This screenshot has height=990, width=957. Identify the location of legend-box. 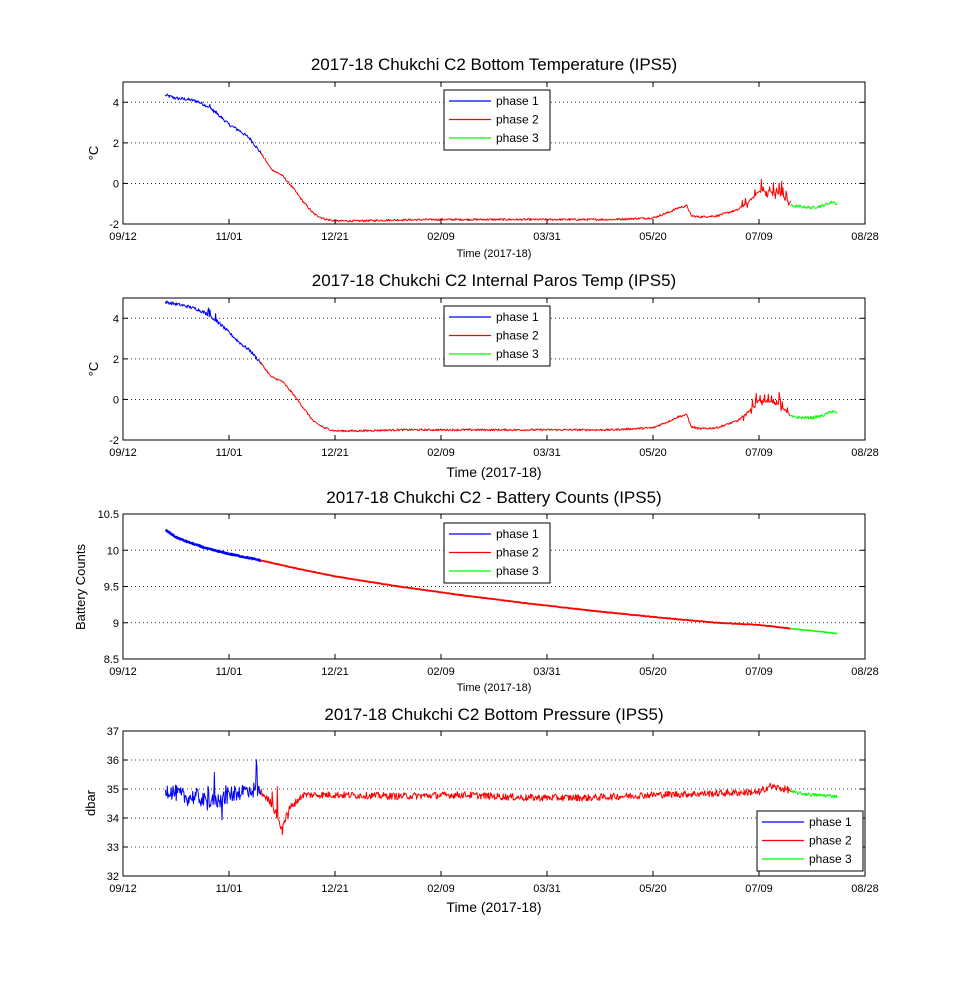
(497, 553).